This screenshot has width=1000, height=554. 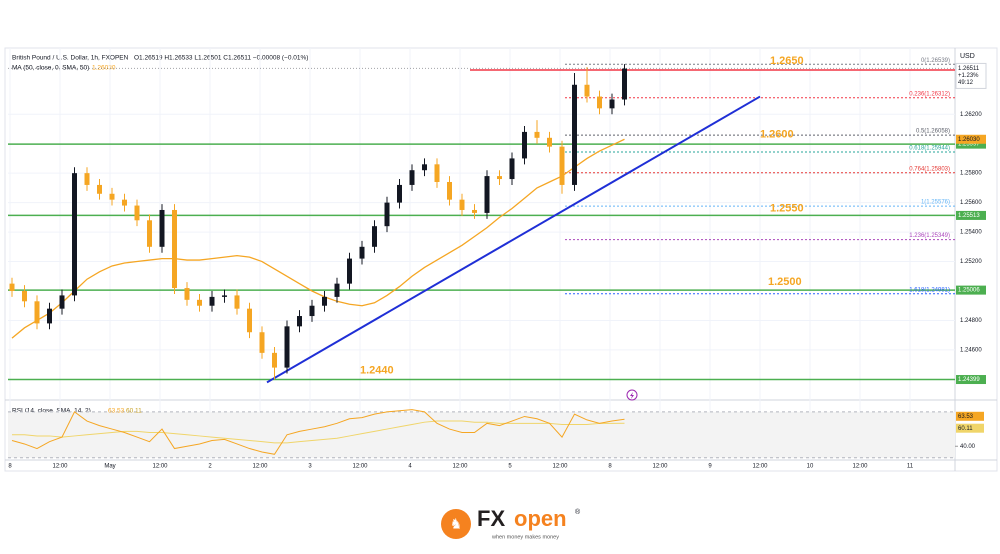 I want to click on rsi-badge, so click(x=970, y=428).